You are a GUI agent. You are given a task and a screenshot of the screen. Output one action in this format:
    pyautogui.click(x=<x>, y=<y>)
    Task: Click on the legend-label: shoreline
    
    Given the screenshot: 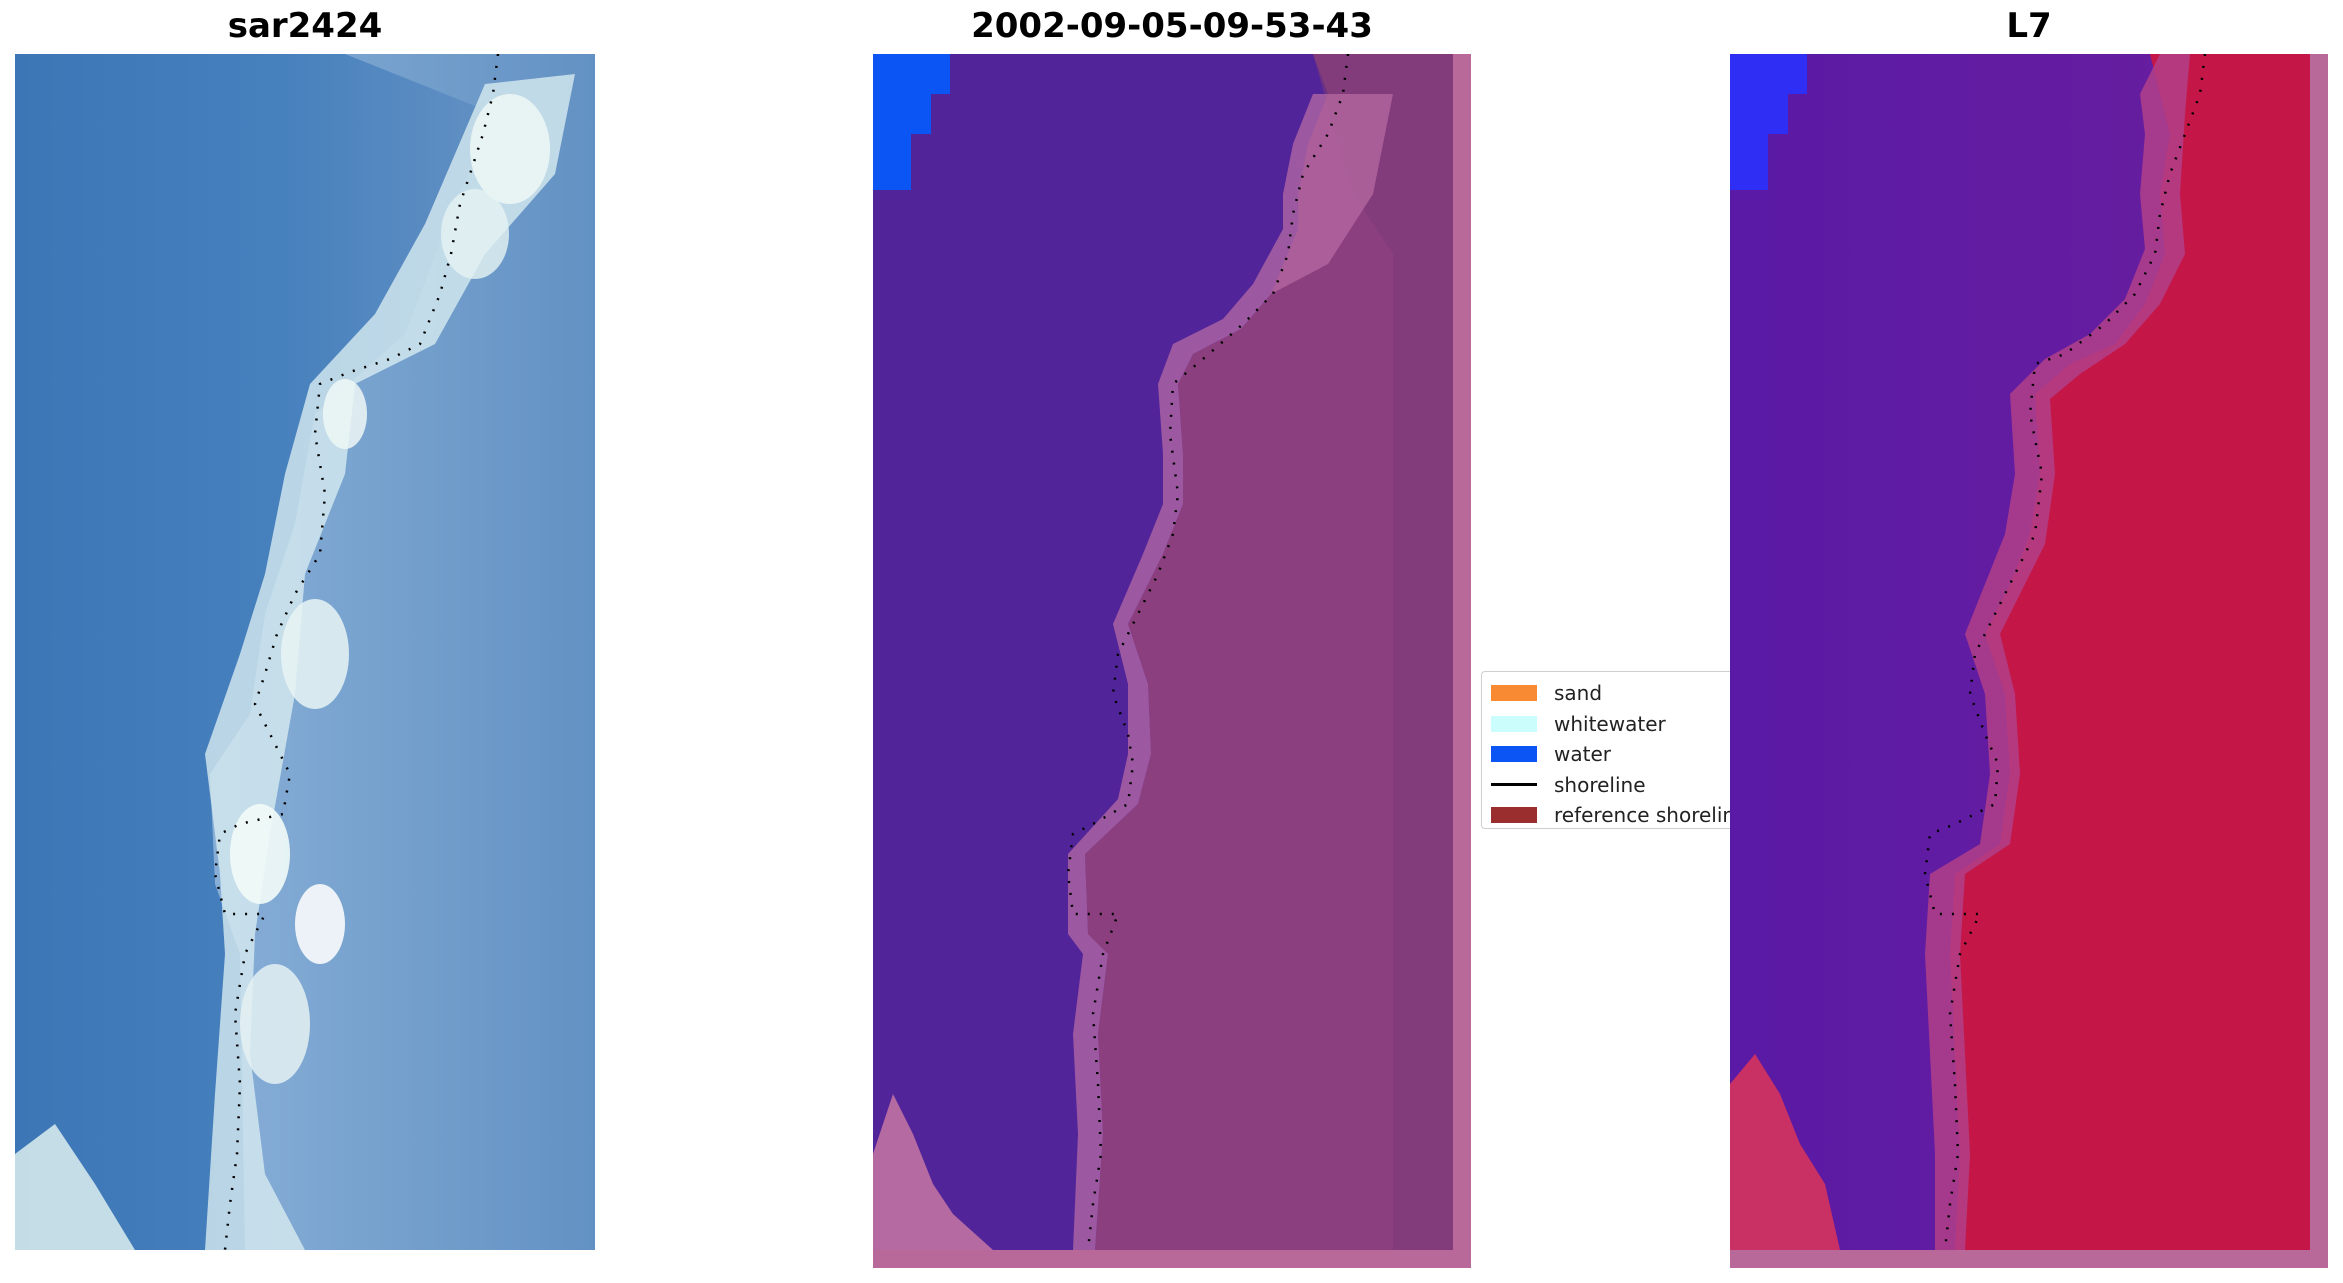 What is the action you would take?
    pyautogui.click(x=1600, y=784)
    